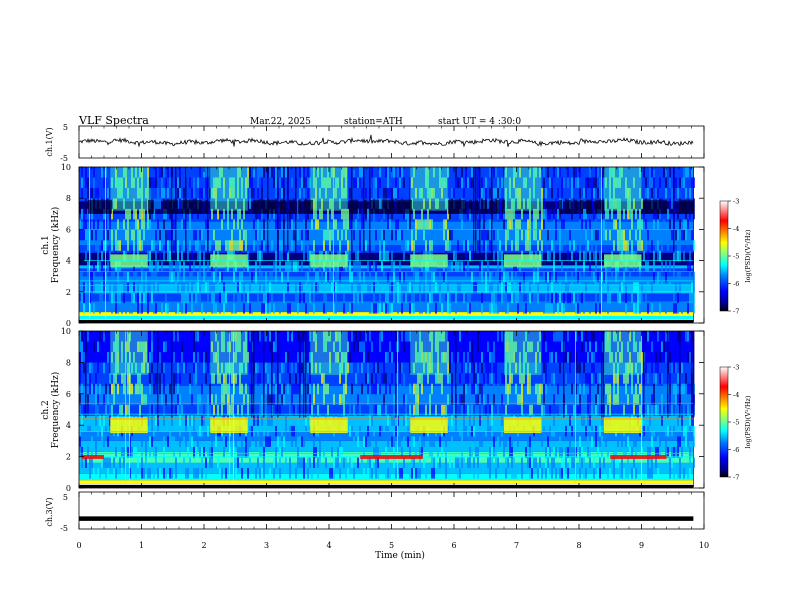 This screenshot has width=792, height=612. Describe the element at coordinates (736, 450) in the screenshot. I see `colorbar-tick-label: -6` at that location.